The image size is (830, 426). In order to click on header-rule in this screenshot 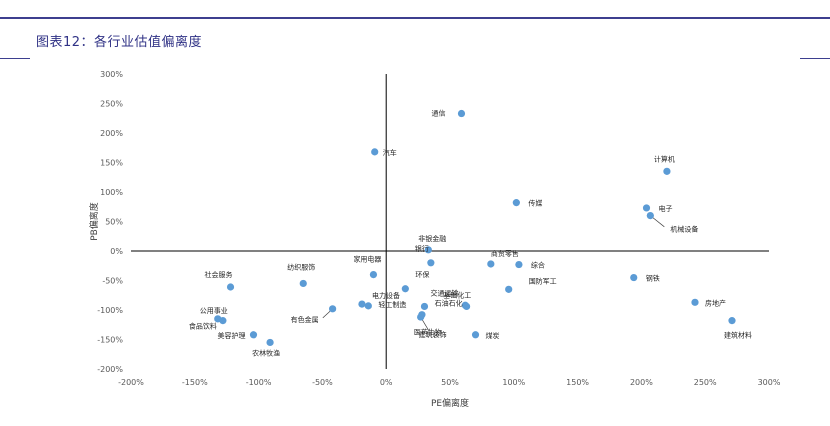, I will do `click(415, 18)`.